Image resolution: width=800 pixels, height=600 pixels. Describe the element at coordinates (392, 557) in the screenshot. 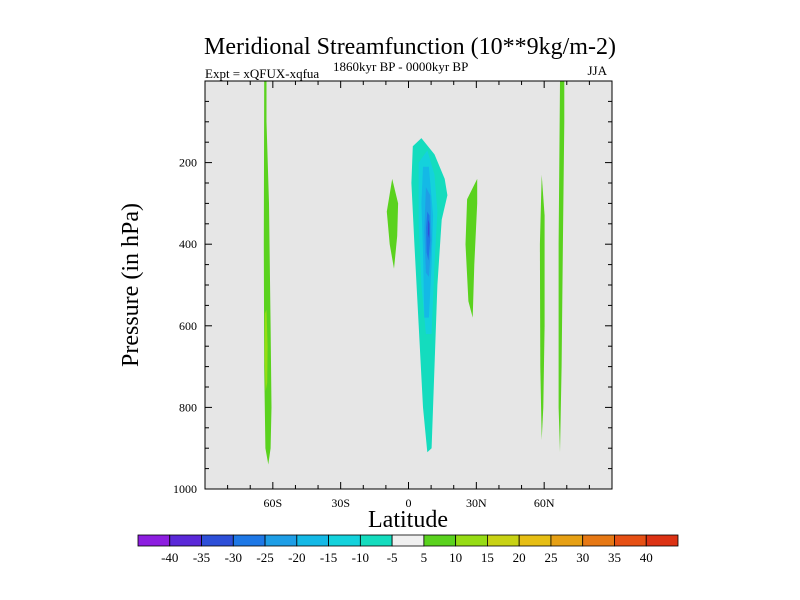

I see `colorbar-label: -5` at that location.